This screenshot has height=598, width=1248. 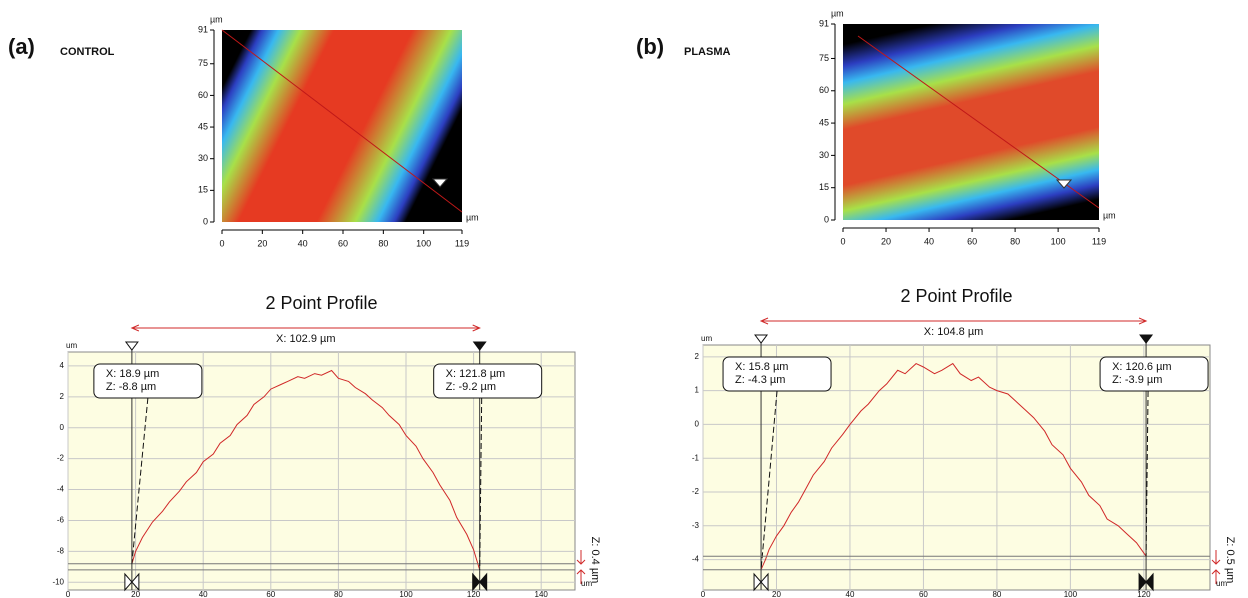 I want to click on y-tick-label: 1, so click(x=697, y=390).